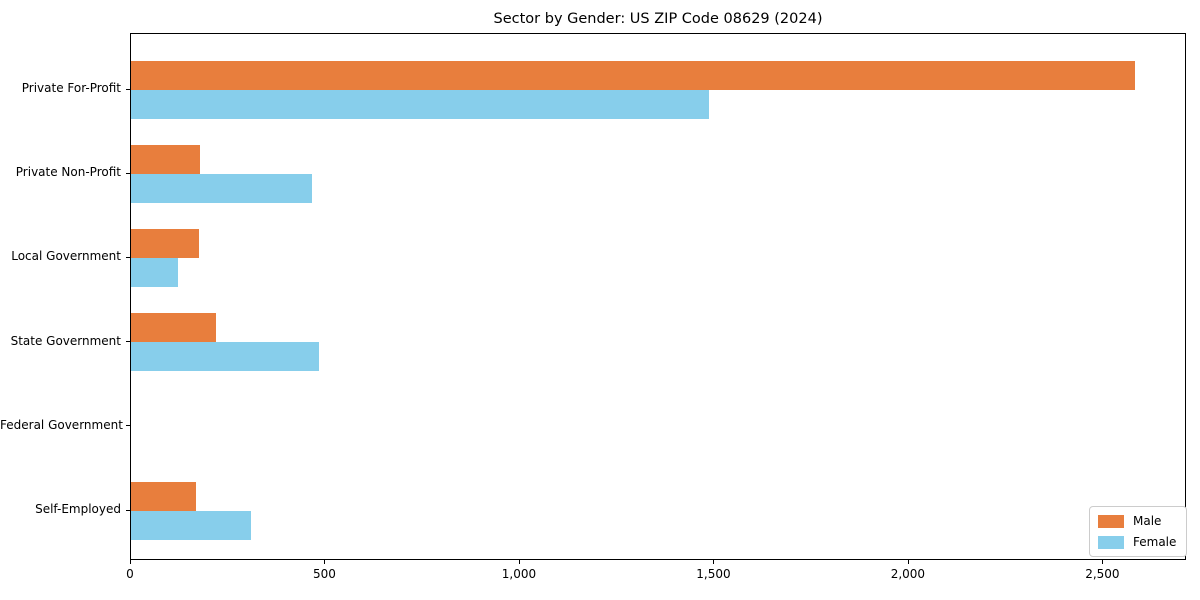  I want to click on bar-female-private-for-profit, so click(420, 104).